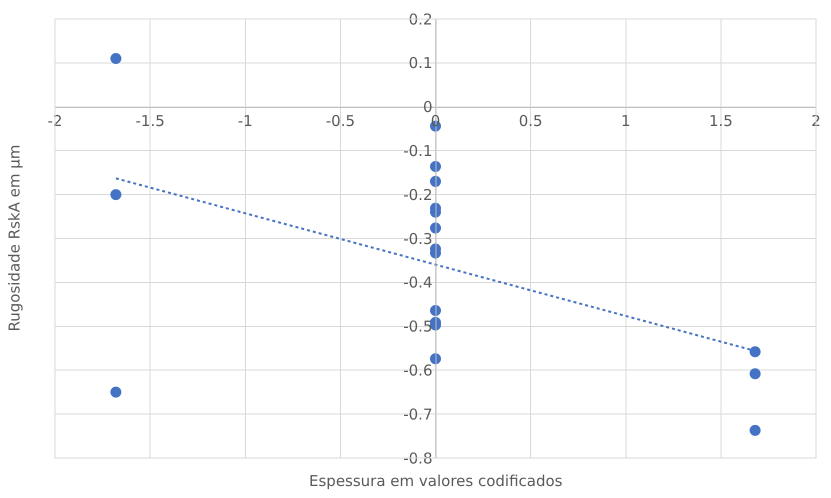 This screenshot has width=831, height=498. Describe the element at coordinates (417, 283) in the screenshot. I see `y-tick-label: -0.4` at that location.